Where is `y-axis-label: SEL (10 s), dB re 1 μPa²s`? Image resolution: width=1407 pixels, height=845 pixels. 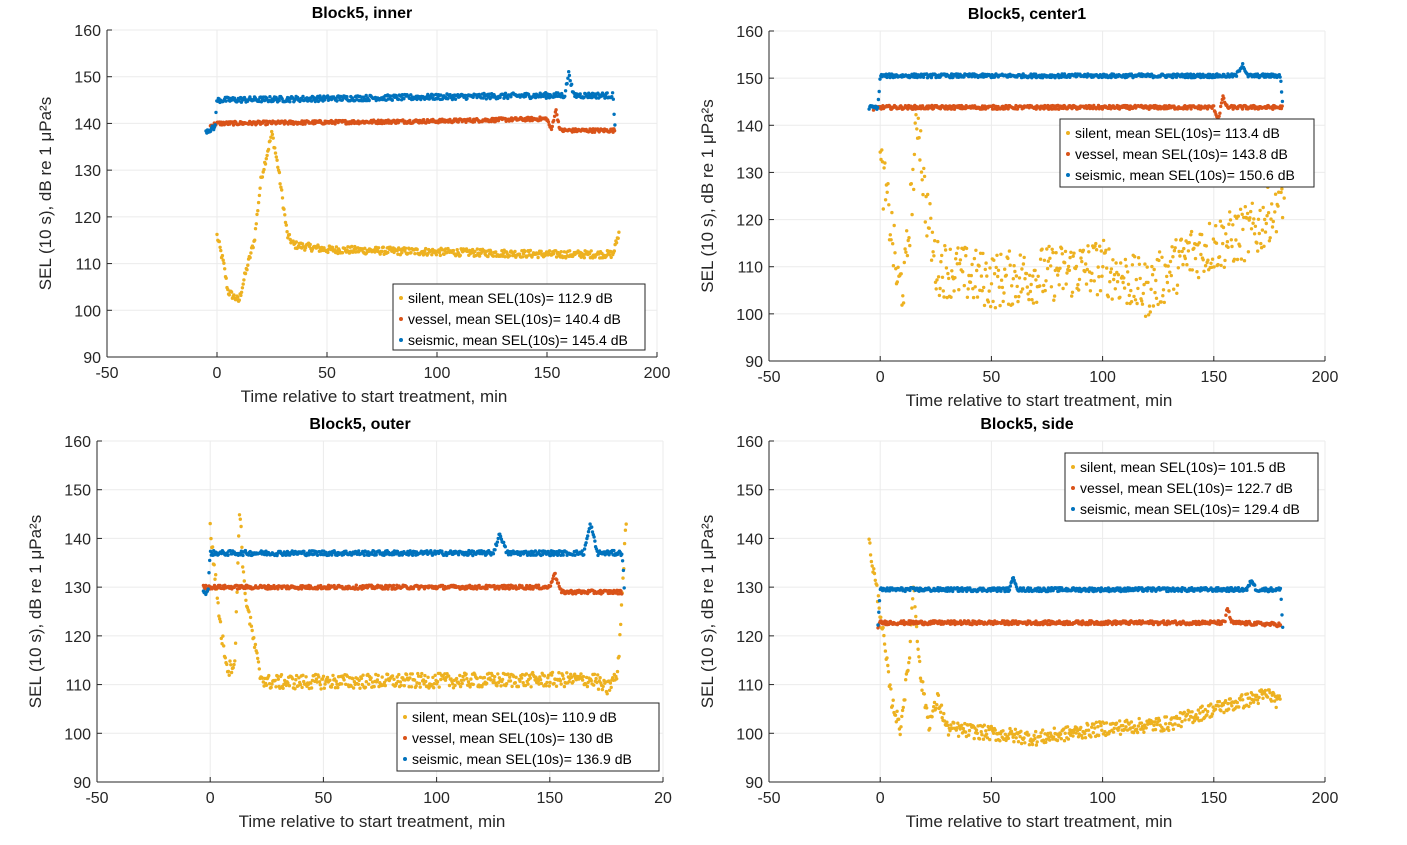
y-axis-label: SEL (10 s), dB re 1 μPa²s is located at coordinates (35, 611).